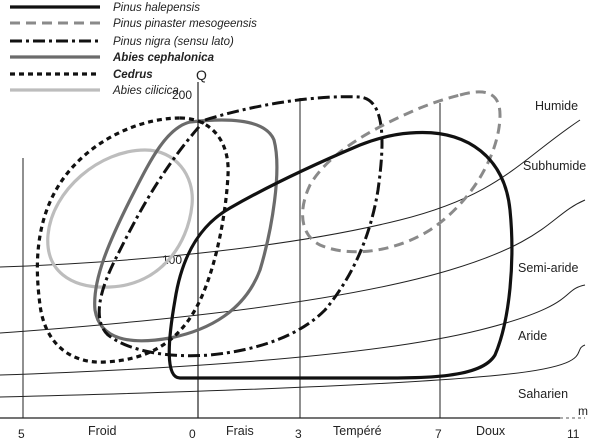 Image resolution: width=599 pixels, height=444 pixels. I want to click on legend-item-pinus-nigra: Pinus nigra (sensu lato), so click(122, 42).